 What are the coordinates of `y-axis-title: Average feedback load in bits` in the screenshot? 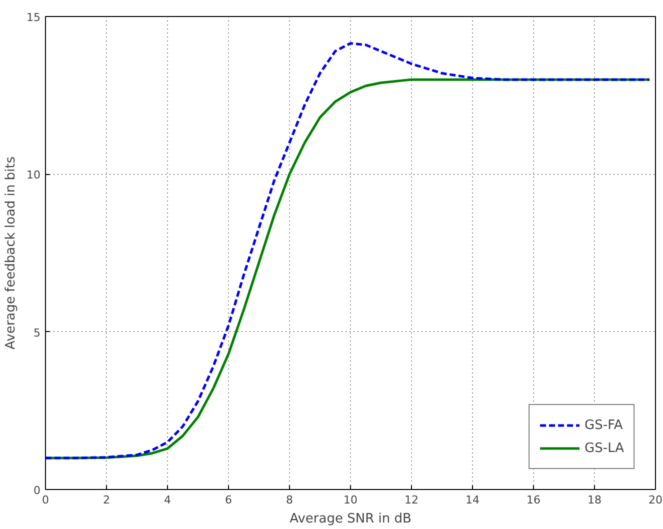 It's located at (11, 253).